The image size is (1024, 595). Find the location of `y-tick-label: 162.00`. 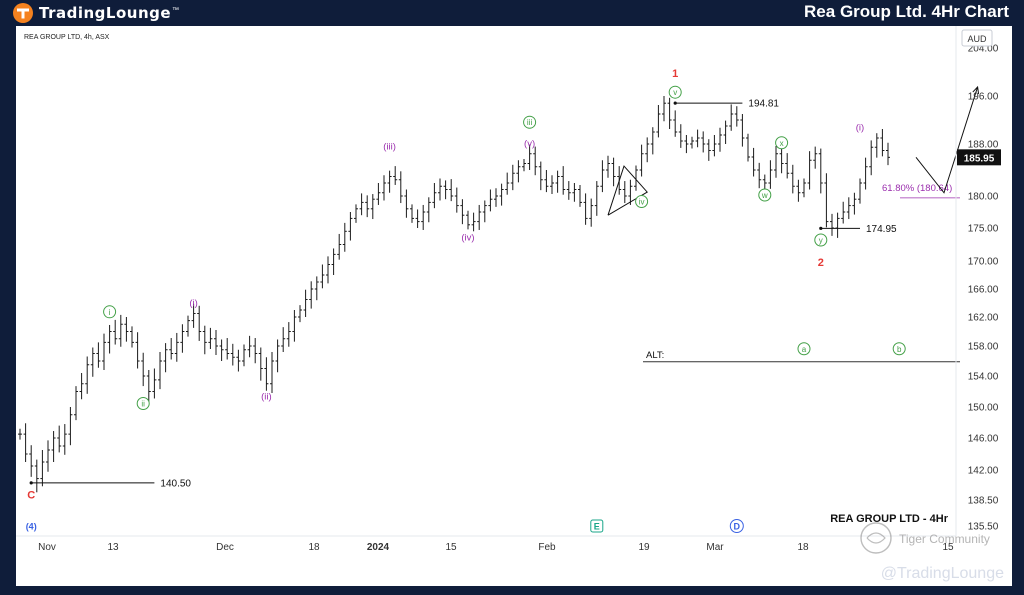

y-tick-label: 162.00 is located at coordinates (983, 318).